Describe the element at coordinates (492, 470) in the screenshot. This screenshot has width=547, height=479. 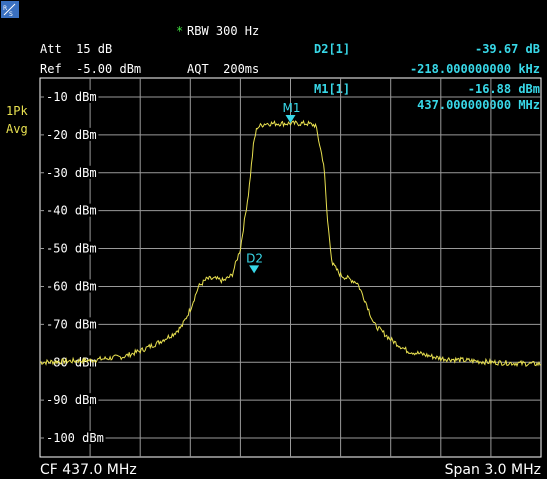
I see `span-readout: Span 3.0 MHz` at that location.